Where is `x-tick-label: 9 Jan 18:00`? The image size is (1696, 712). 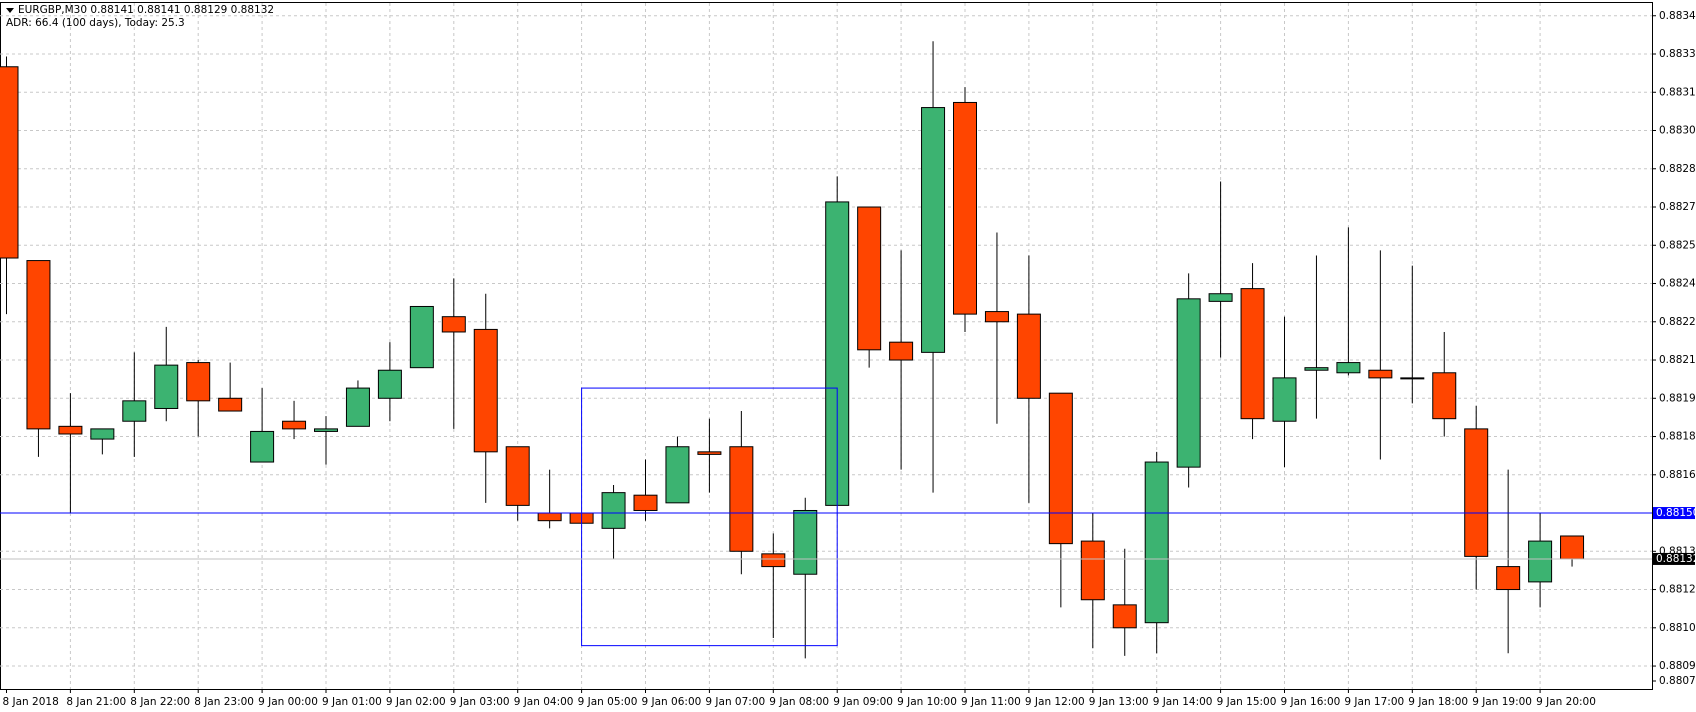
x-tick-label: 9 Jan 18:00 is located at coordinates (1438, 702).